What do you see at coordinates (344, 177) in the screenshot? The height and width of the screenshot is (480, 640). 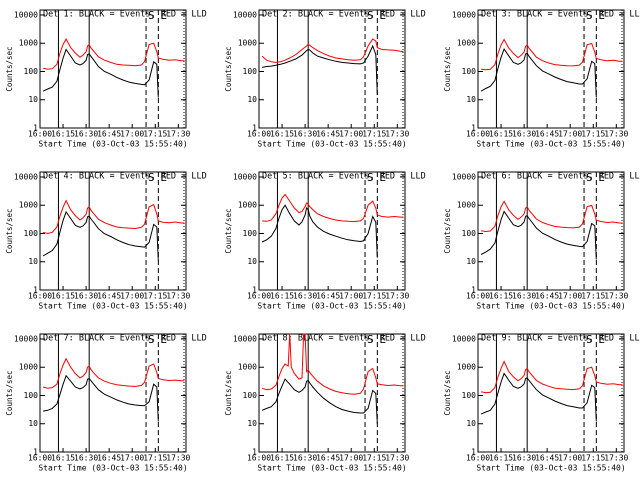 I see `panel-title: Det 5: BLACK = Events, RED = LLD` at bounding box center [344, 177].